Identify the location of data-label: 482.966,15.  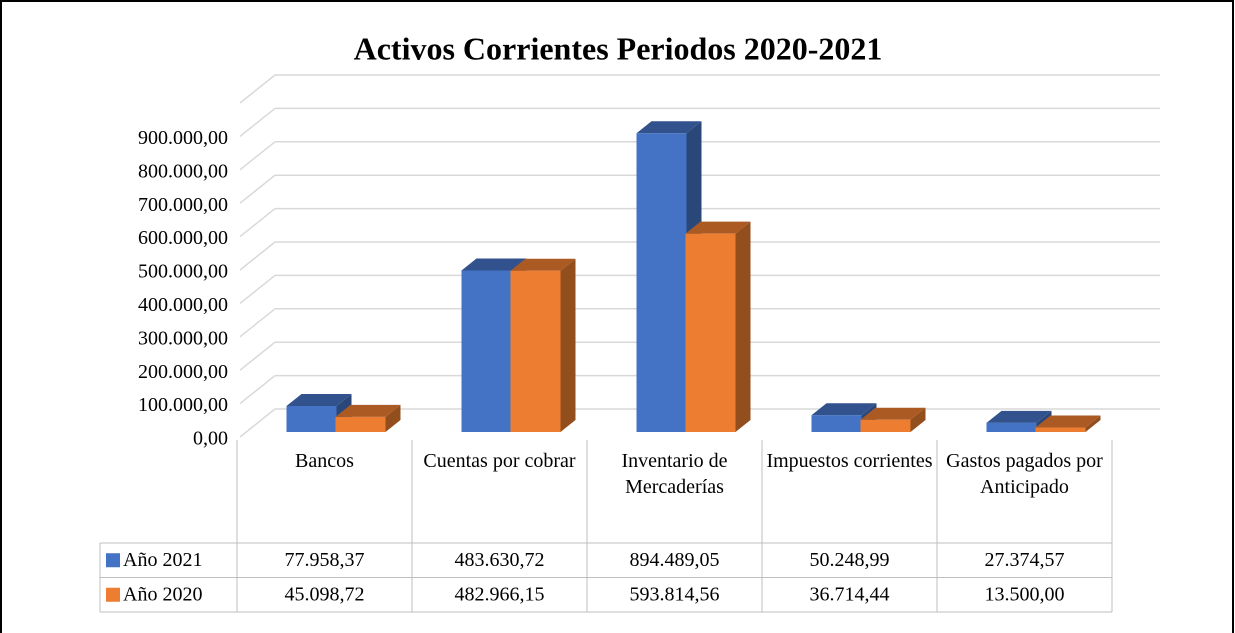
(500, 594).